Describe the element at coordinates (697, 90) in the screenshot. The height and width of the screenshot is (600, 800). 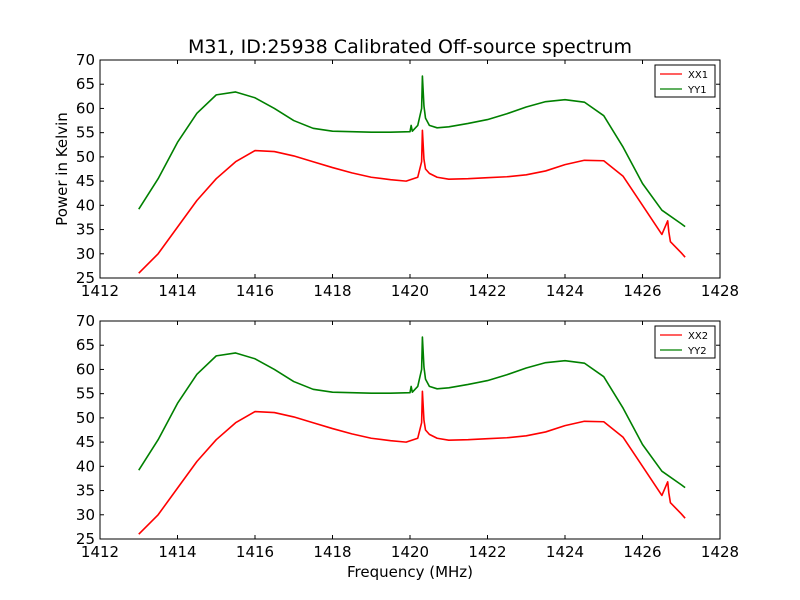
I see `legend-label-yy1: YY1` at that location.